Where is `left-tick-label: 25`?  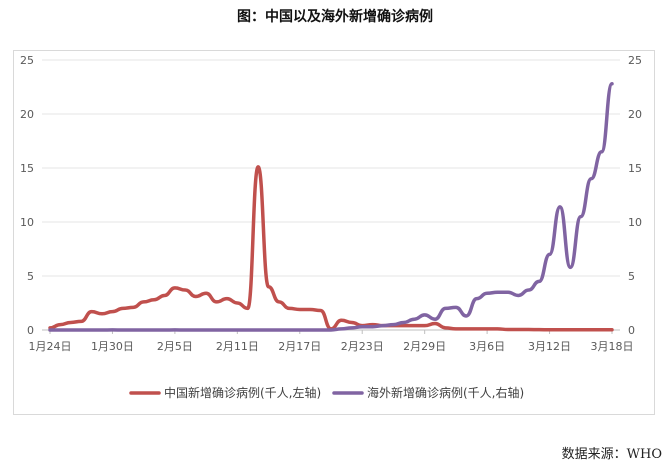 left-tick-label: 25 is located at coordinates (27, 60).